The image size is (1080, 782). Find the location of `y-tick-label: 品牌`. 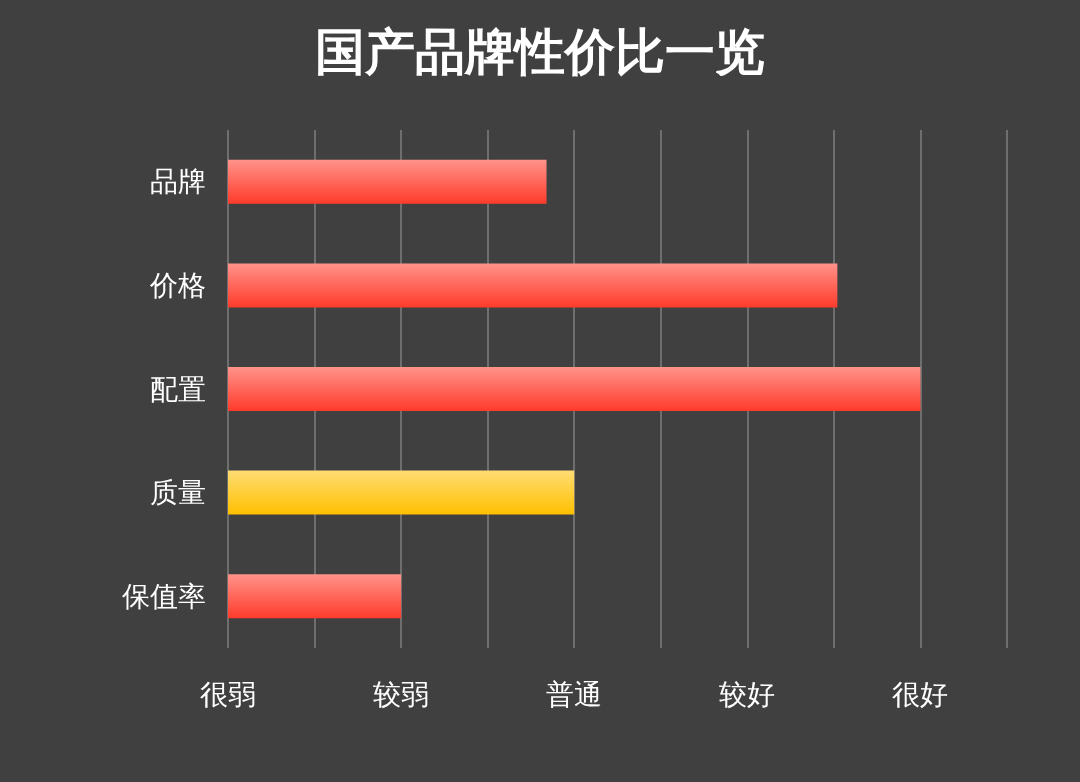

y-tick-label: 品牌 is located at coordinates (178, 182).